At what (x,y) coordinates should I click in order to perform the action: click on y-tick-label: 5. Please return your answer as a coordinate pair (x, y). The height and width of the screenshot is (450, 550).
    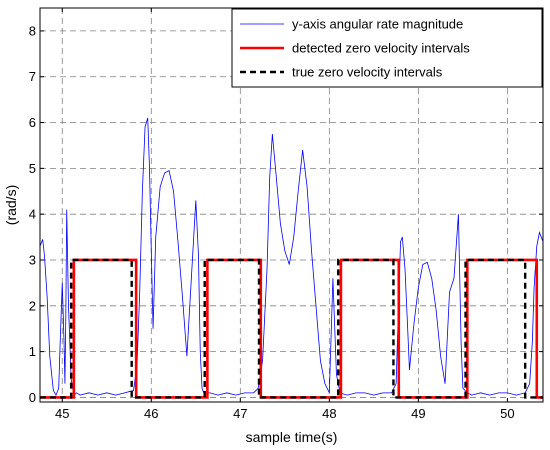
    Looking at the image, I should click on (32, 168).